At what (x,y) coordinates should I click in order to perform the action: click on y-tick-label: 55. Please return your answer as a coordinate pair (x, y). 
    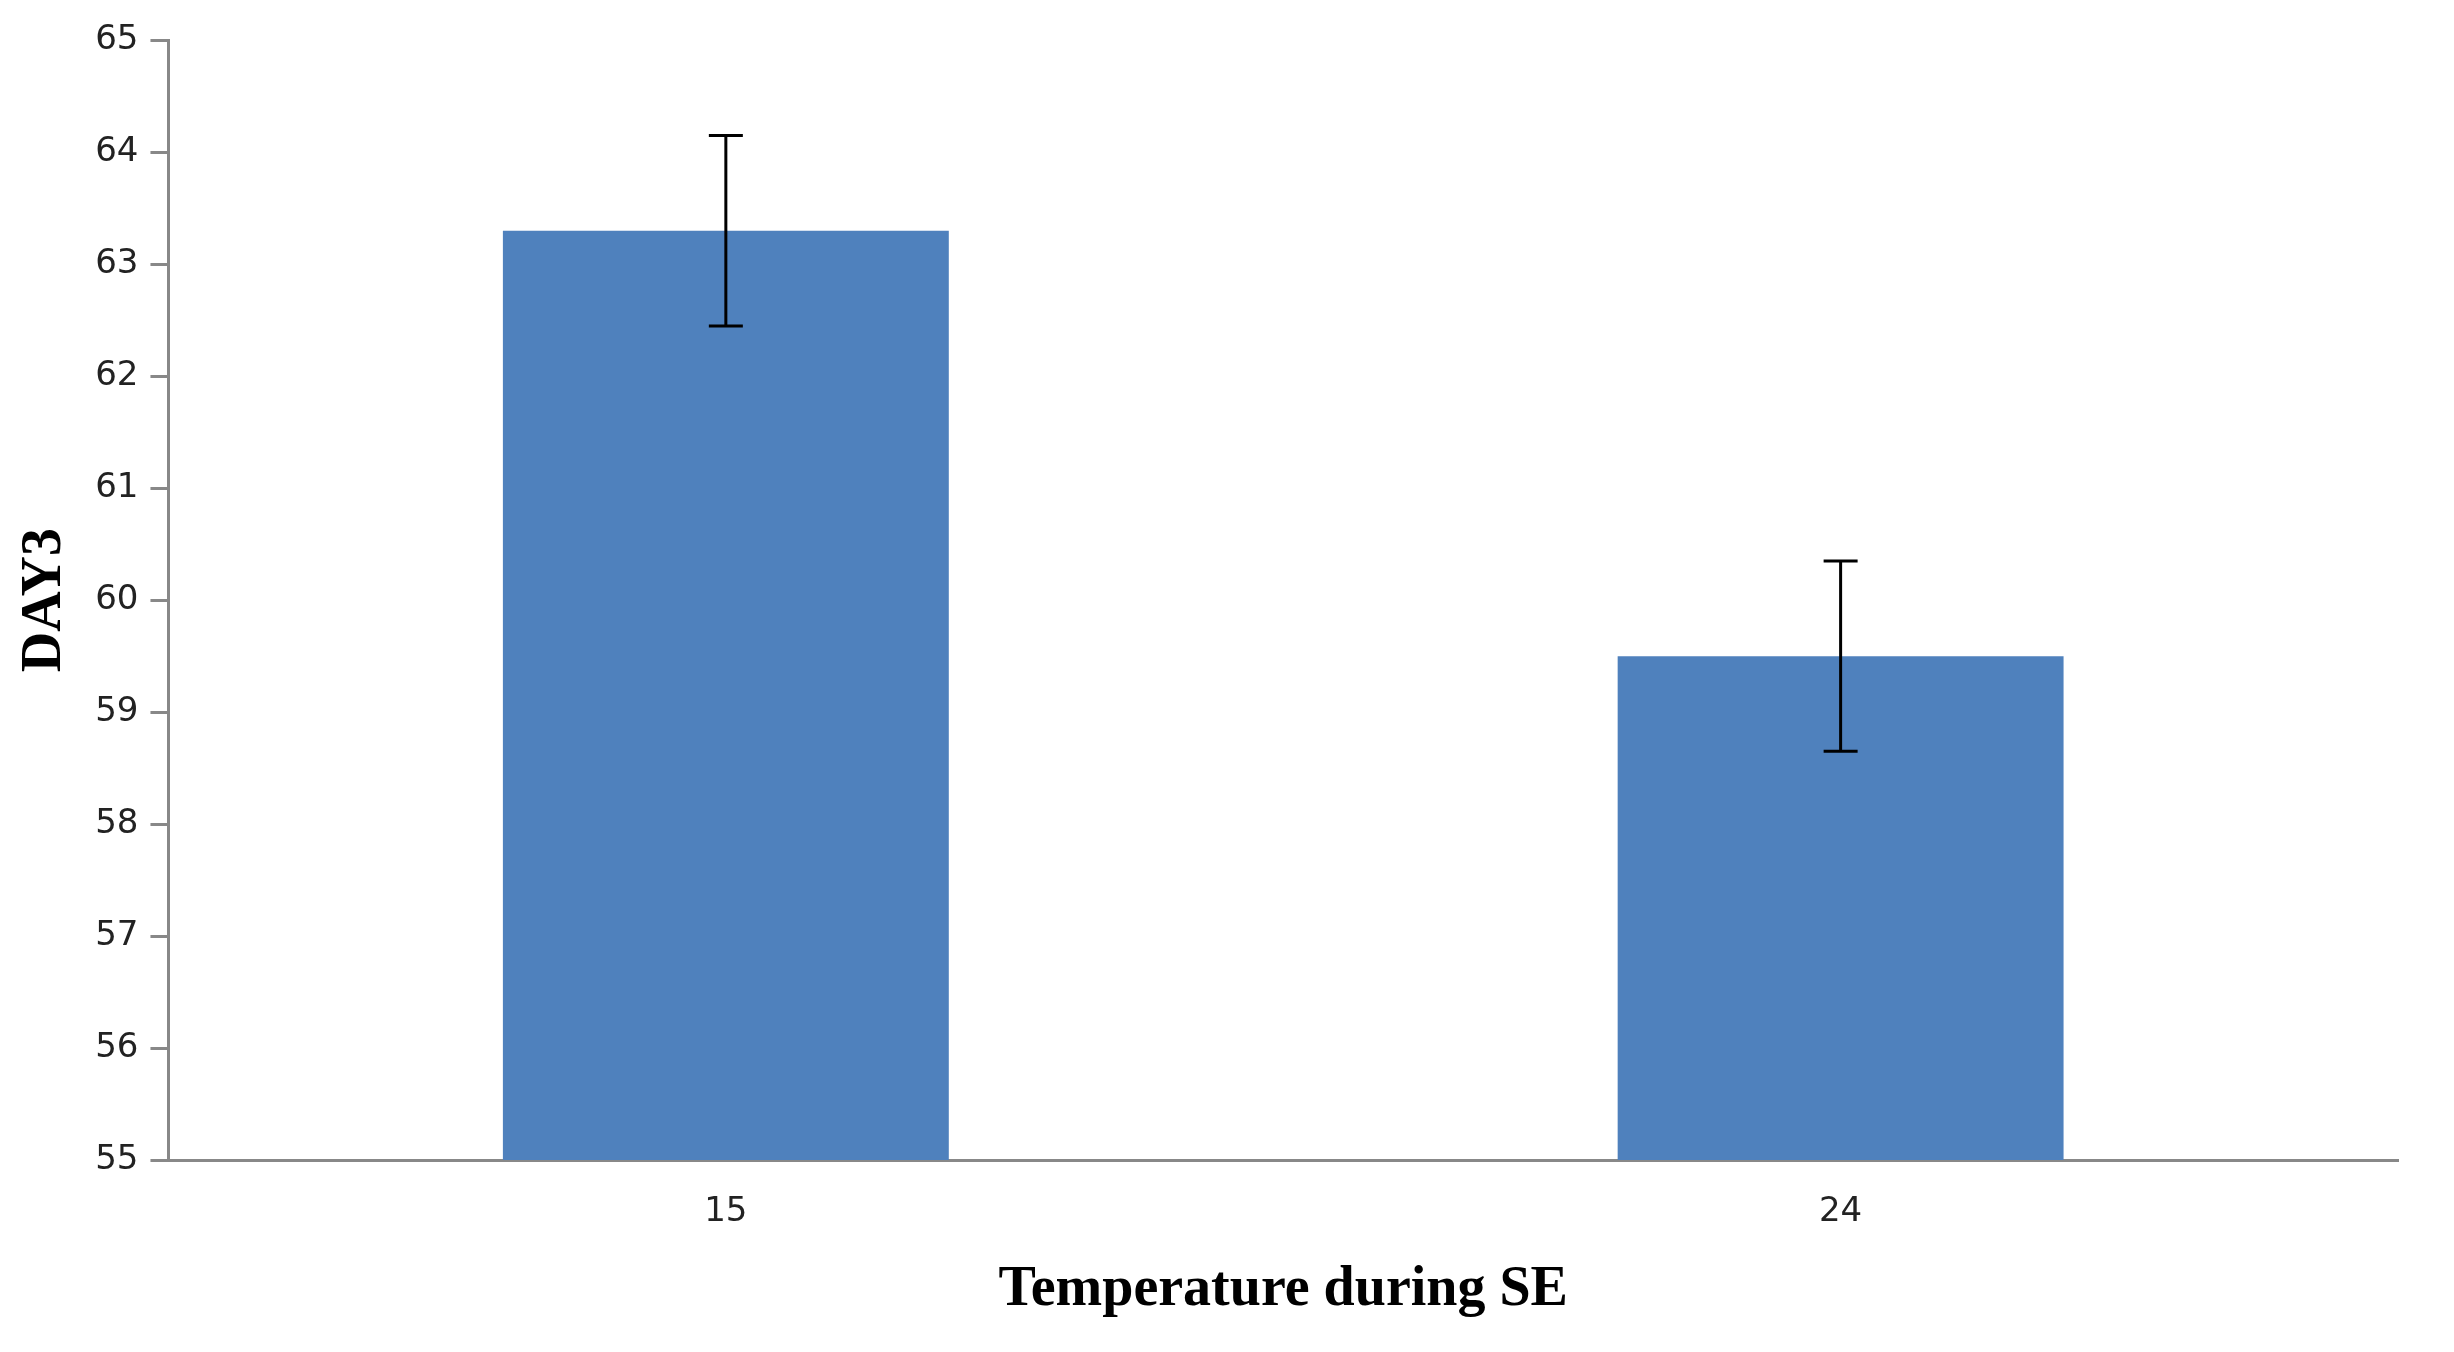
    Looking at the image, I should click on (117, 1156).